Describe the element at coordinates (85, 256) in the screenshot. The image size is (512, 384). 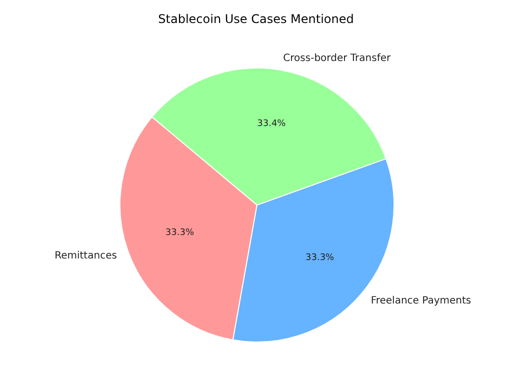
I see `slice-label: Remittances` at that location.